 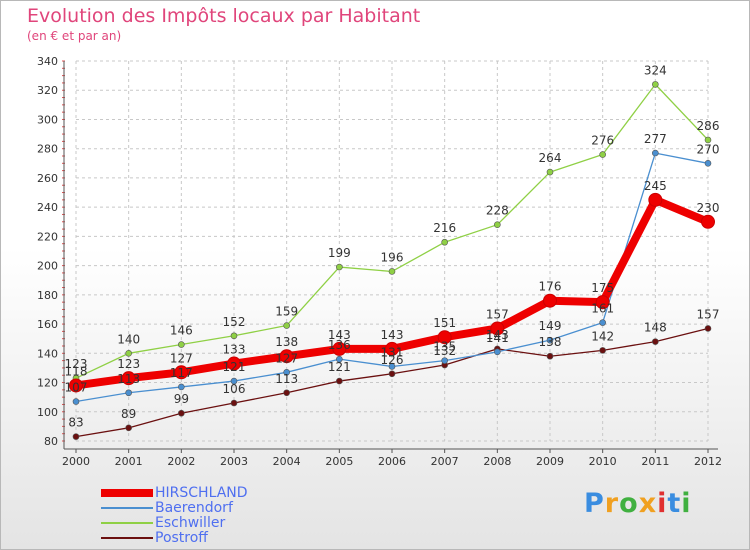 I want to click on data-label-baerendorf: 277, so click(x=655, y=139).